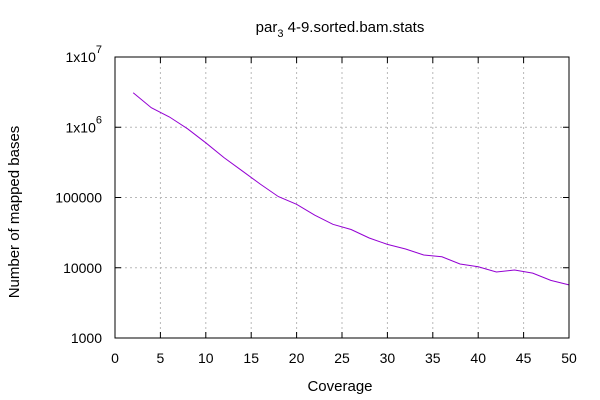 The width and height of the screenshot is (600, 400). I want to click on y-tick-label: 1x10⁷, so click(84, 54).